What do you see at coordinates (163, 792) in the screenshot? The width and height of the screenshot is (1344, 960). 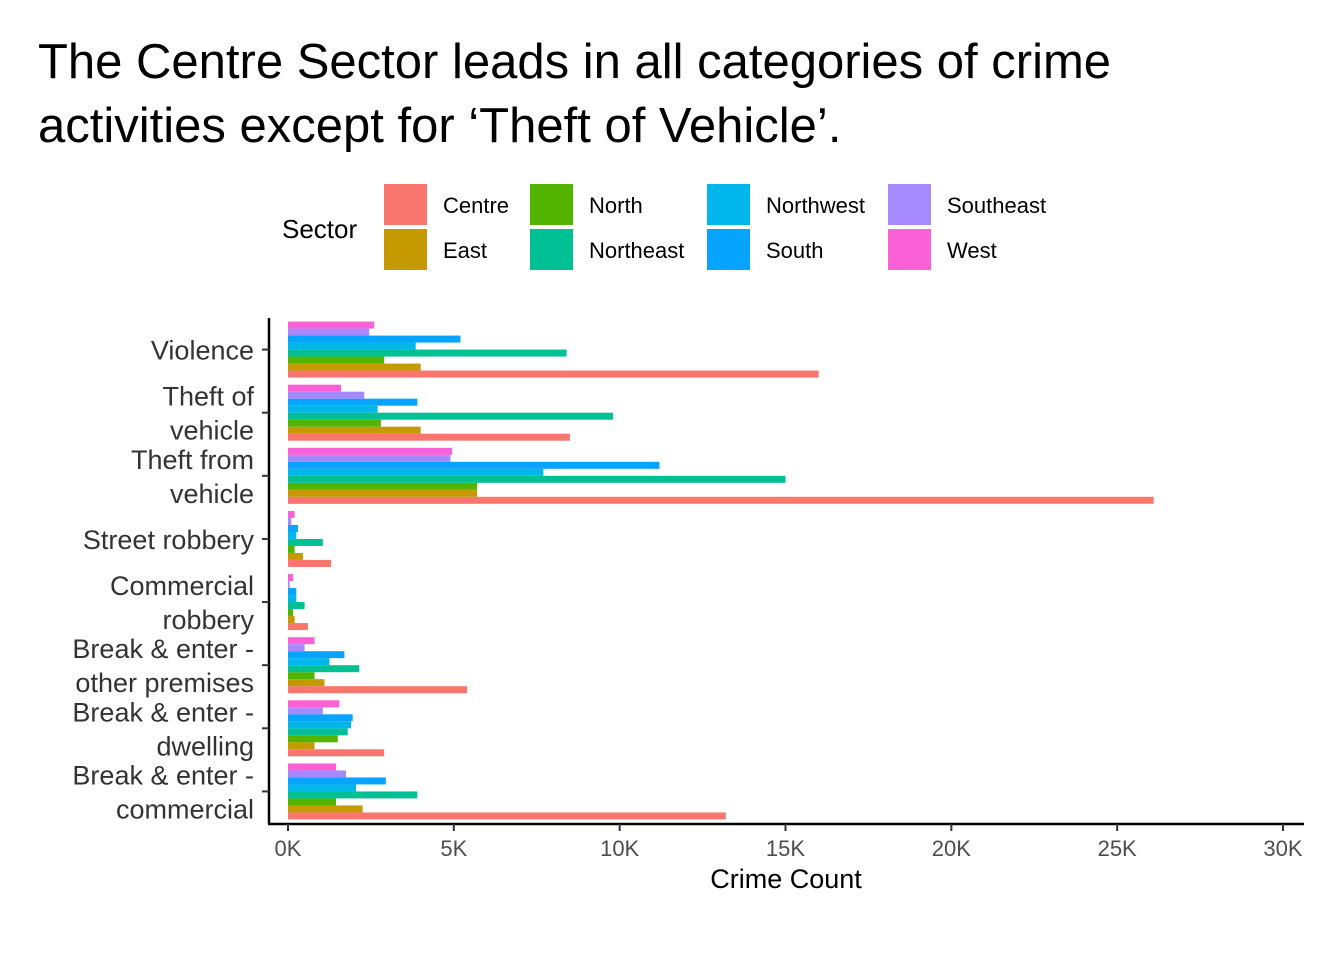 I see `y-tick-label: Break & enter -commercial` at bounding box center [163, 792].